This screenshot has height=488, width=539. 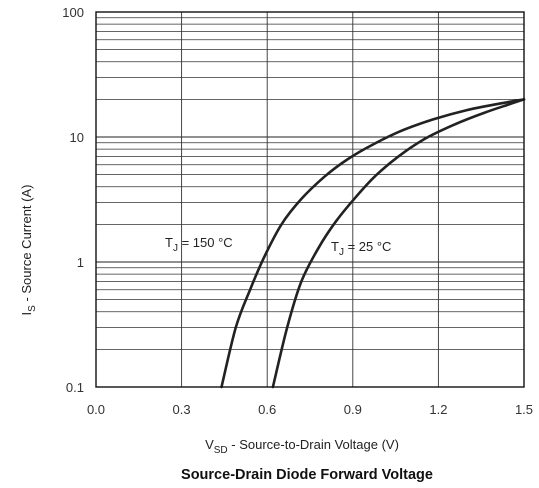 What do you see at coordinates (307, 475) in the screenshot?
I see `chart-title: Source-Drain Diode Forward Voltage` at bounding box center [307, 475].